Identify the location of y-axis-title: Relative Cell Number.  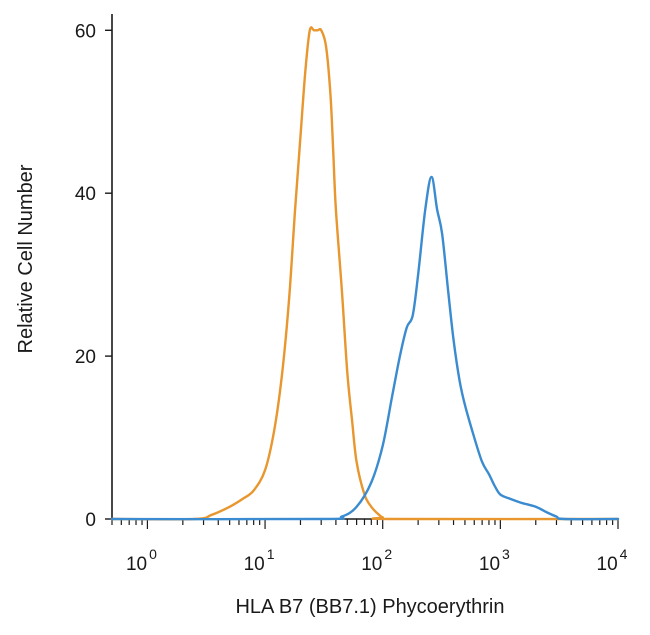
(26, 258).